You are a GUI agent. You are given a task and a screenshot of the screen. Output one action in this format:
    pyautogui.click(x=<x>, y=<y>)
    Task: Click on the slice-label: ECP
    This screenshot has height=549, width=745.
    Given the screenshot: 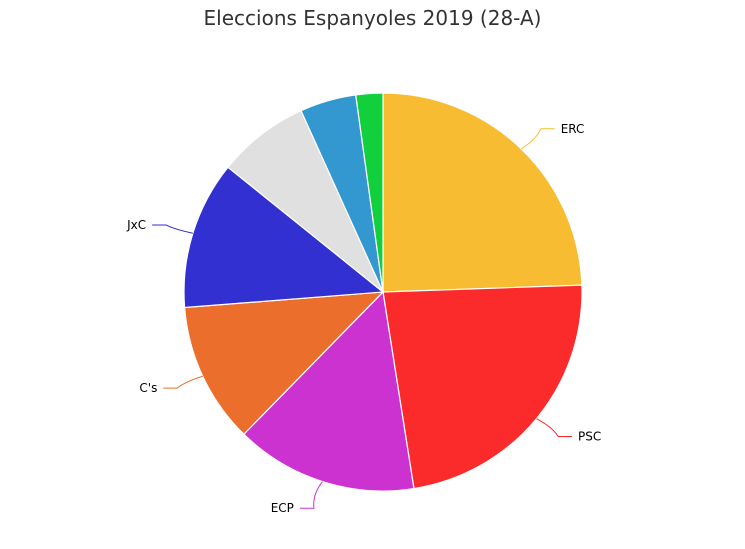 What is the action you would take?
    pyautogui.click(x=282, y=508)
    